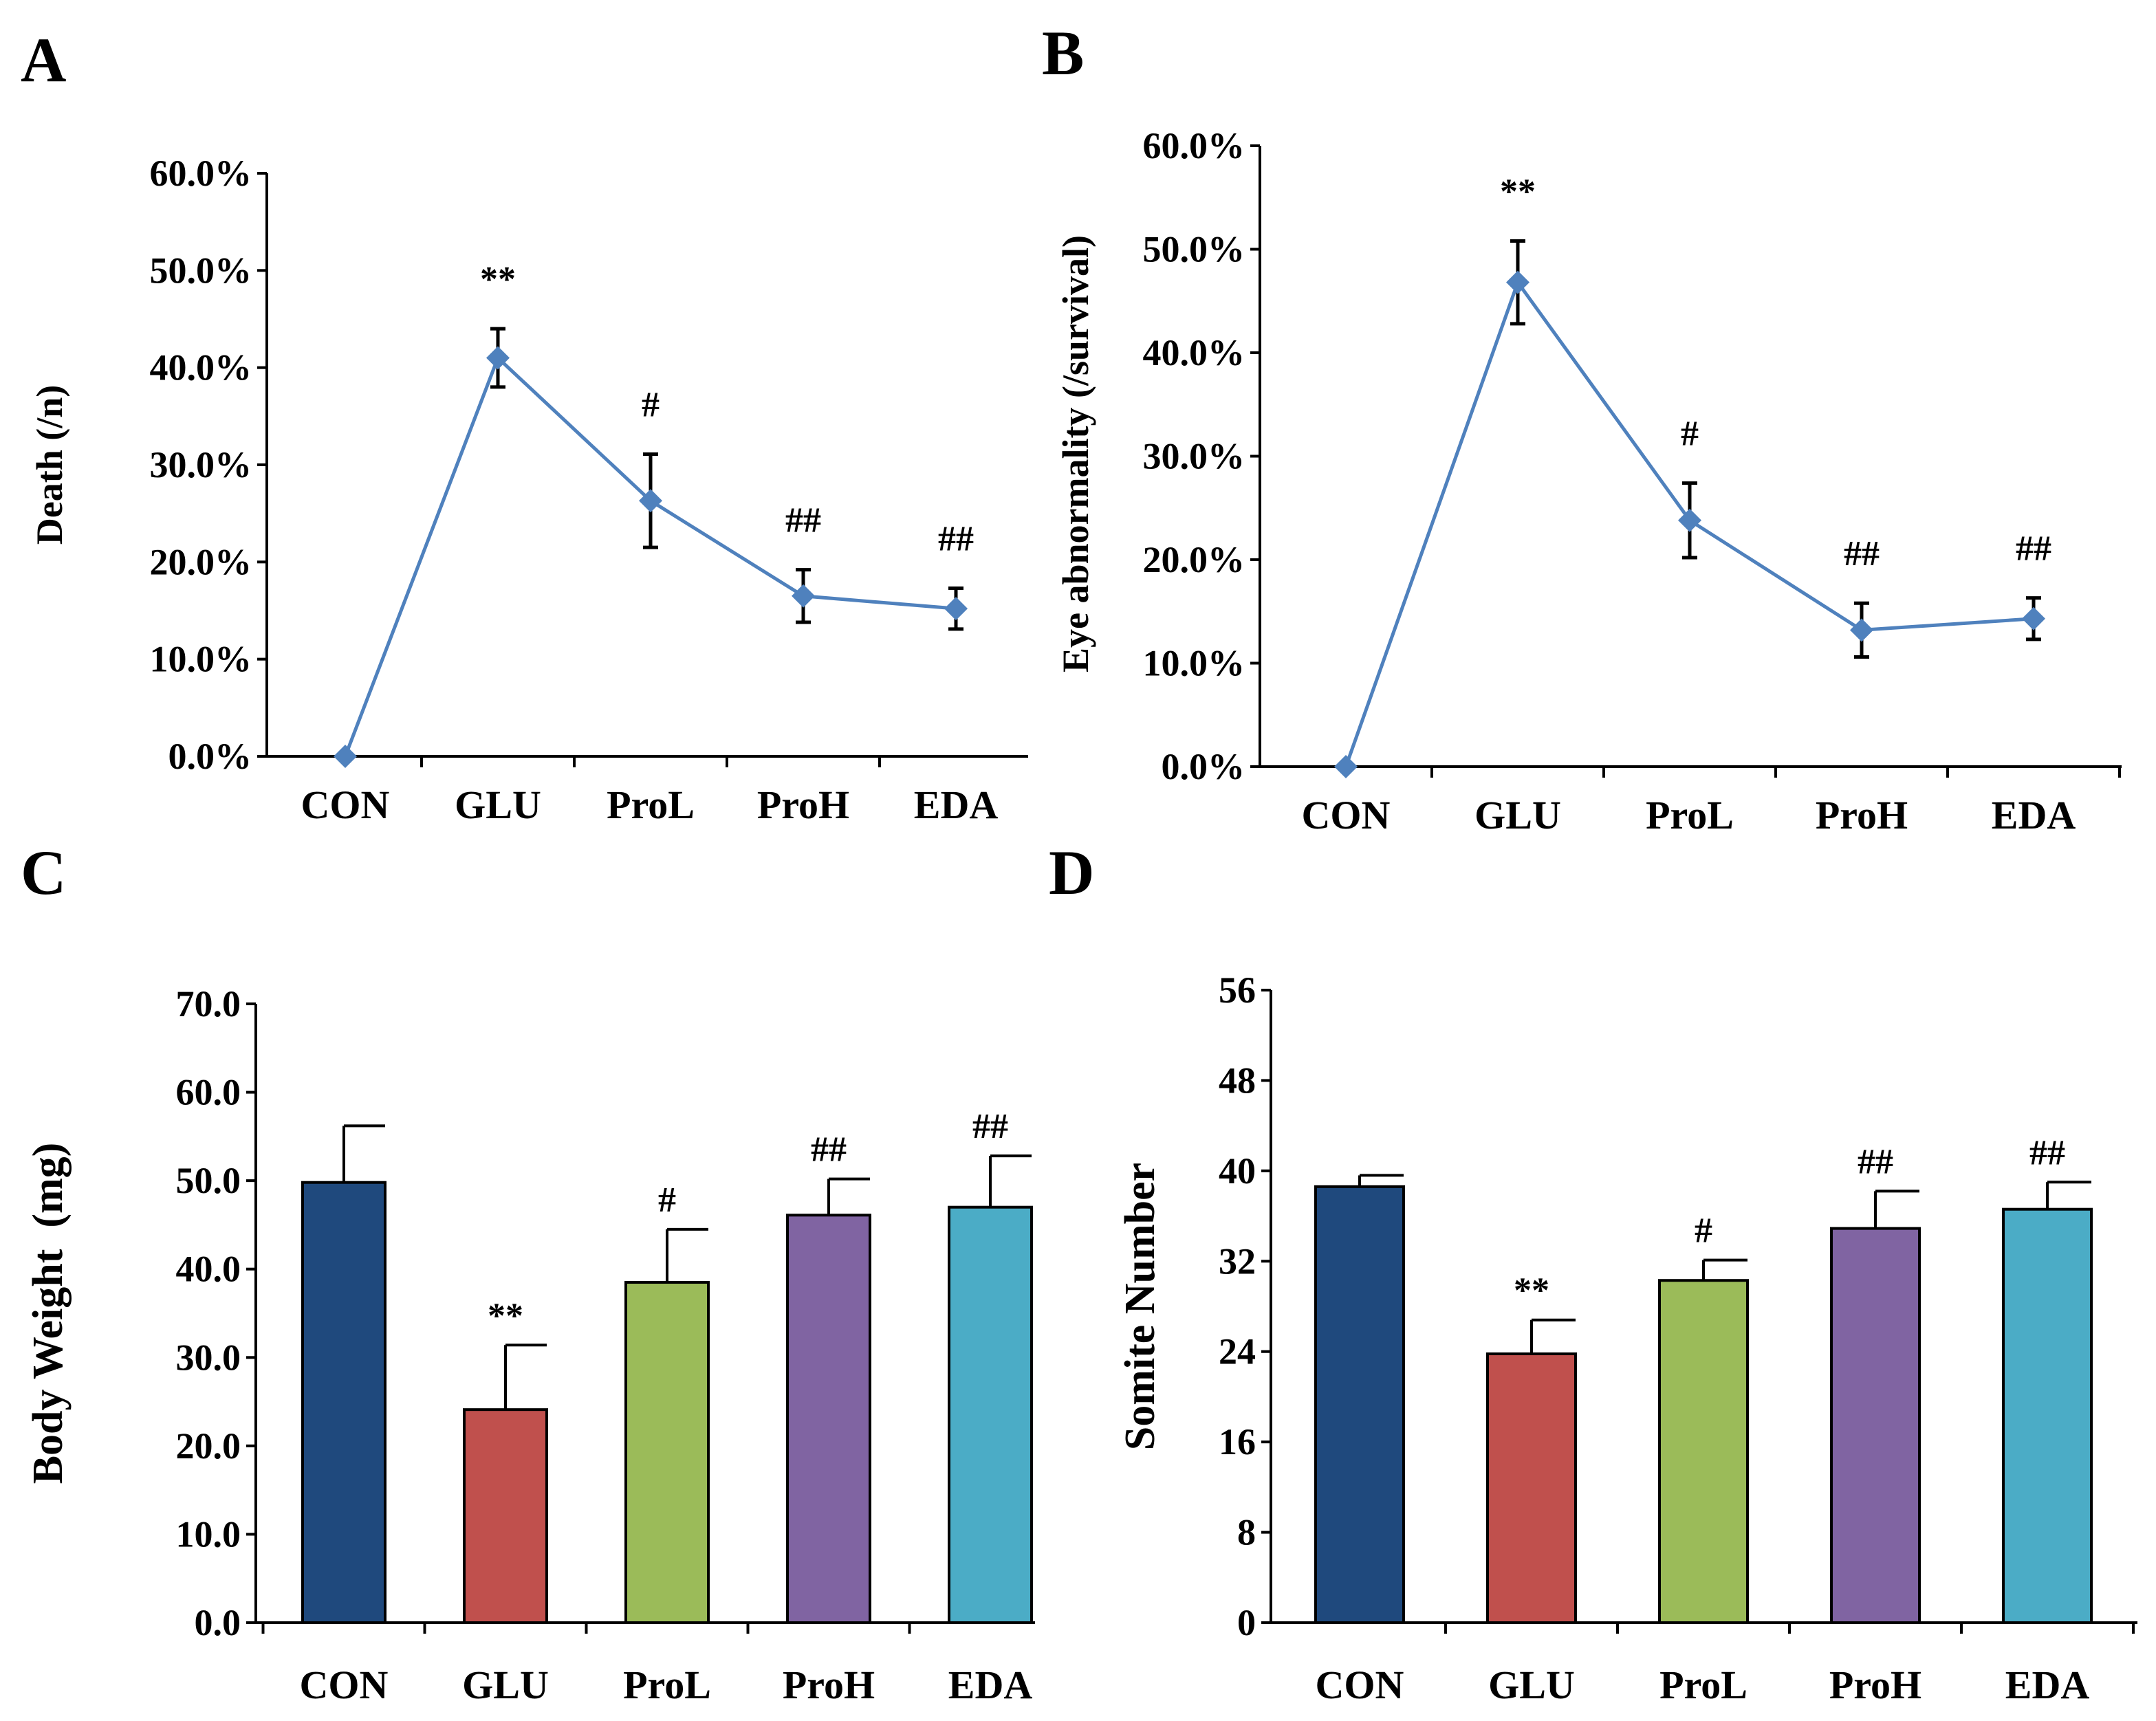 The height and width of the screenshot is (1721, 2156). I want to click on y-tick-label: 16, so click(1238, 1441).